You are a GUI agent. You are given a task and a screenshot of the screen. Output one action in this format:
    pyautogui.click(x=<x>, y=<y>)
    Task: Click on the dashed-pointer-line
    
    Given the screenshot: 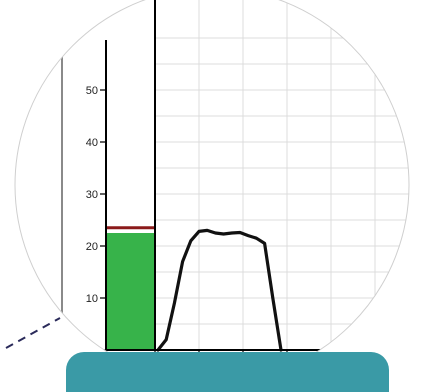 What is the action you would take?
    pyautogui.click(x=33, y=333)
    